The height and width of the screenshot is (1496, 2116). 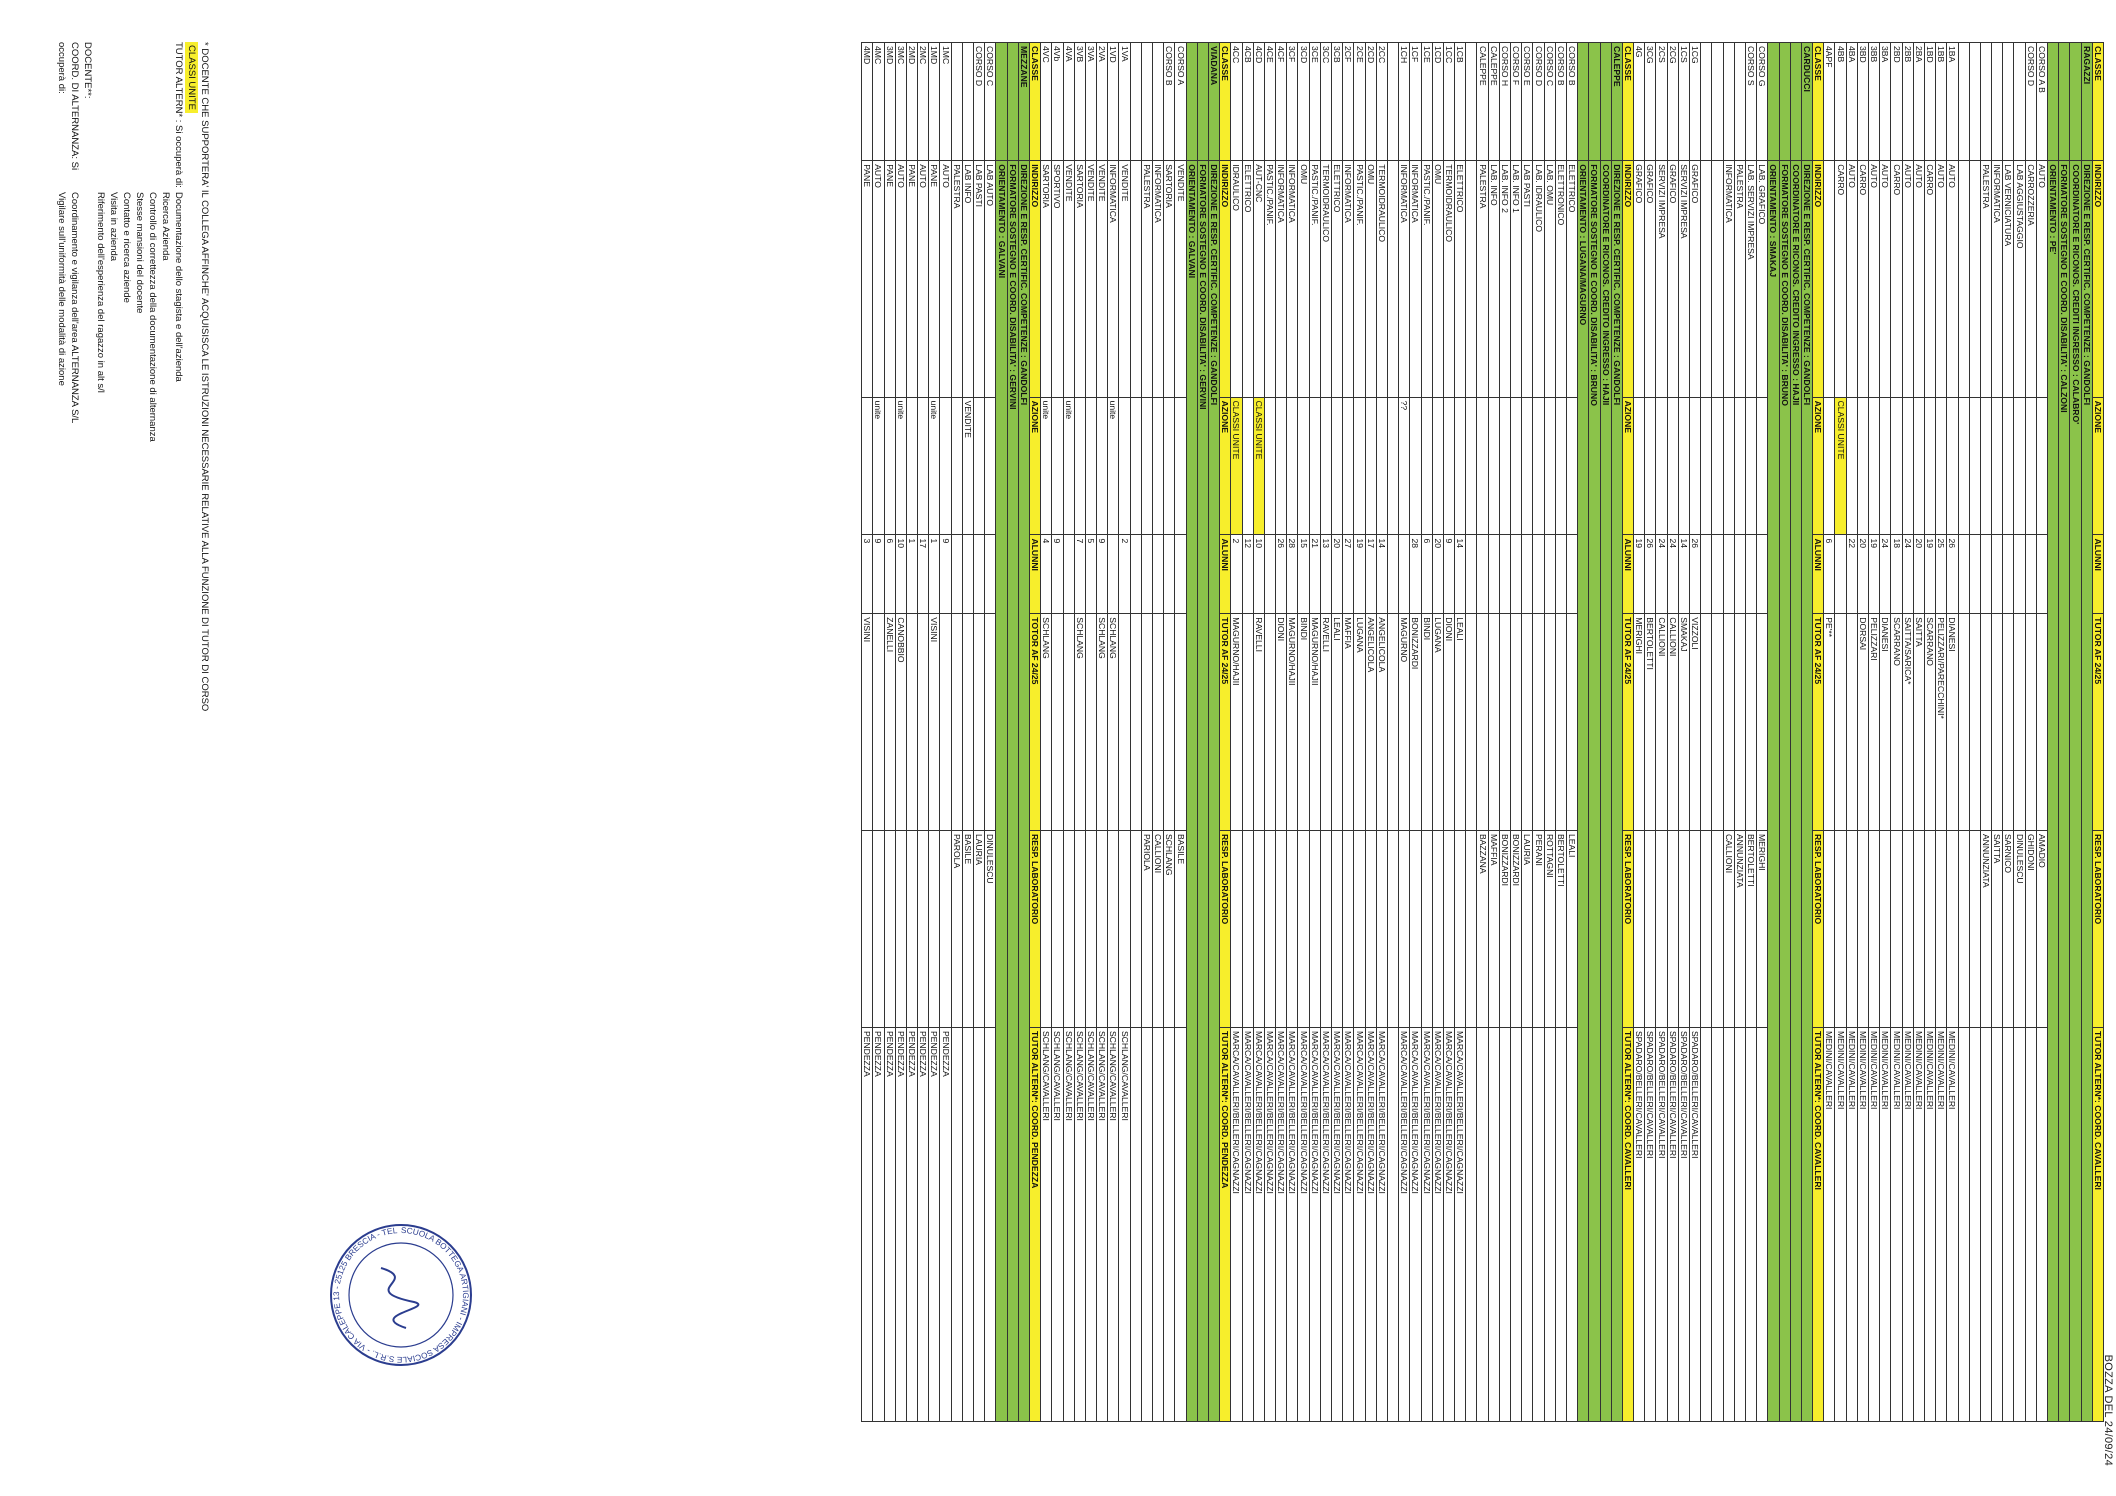 What do you see at coordinates (1427, 574) in the screenshot?
I see `cell-students: 6` at bounding box center [1427, 574].